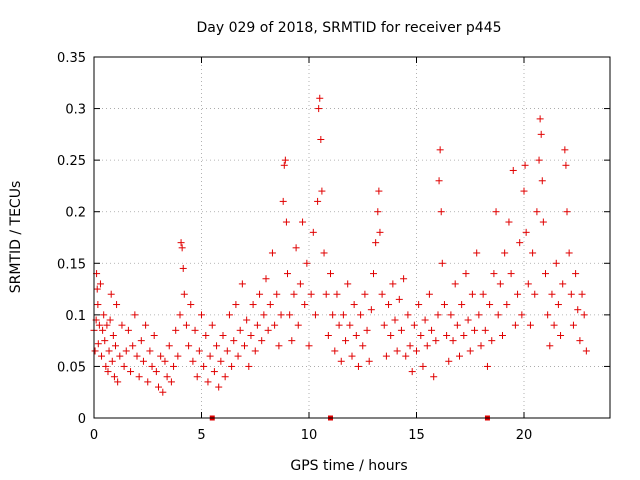 The height and width of the screenshot is (480, 640). I want to click on x-tick-label: 10, so click(309, 435).